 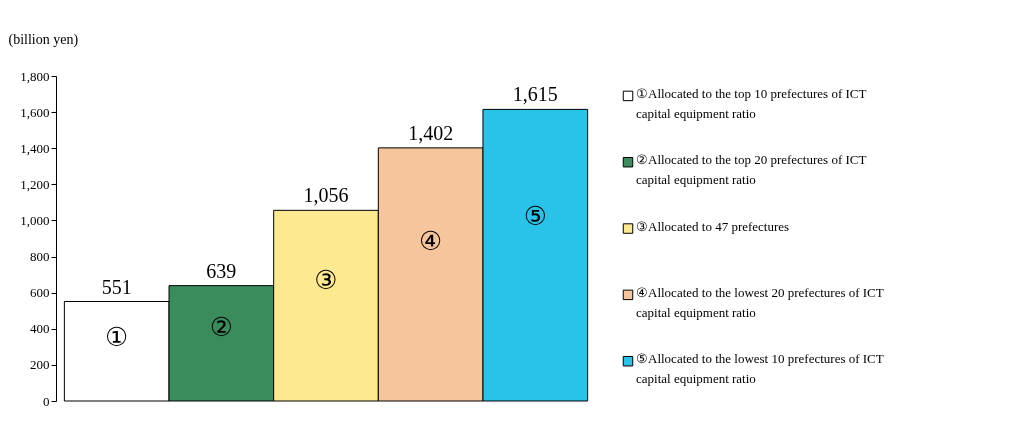 I want to click on y-tick-label: 400, so click(x=40, y=329).